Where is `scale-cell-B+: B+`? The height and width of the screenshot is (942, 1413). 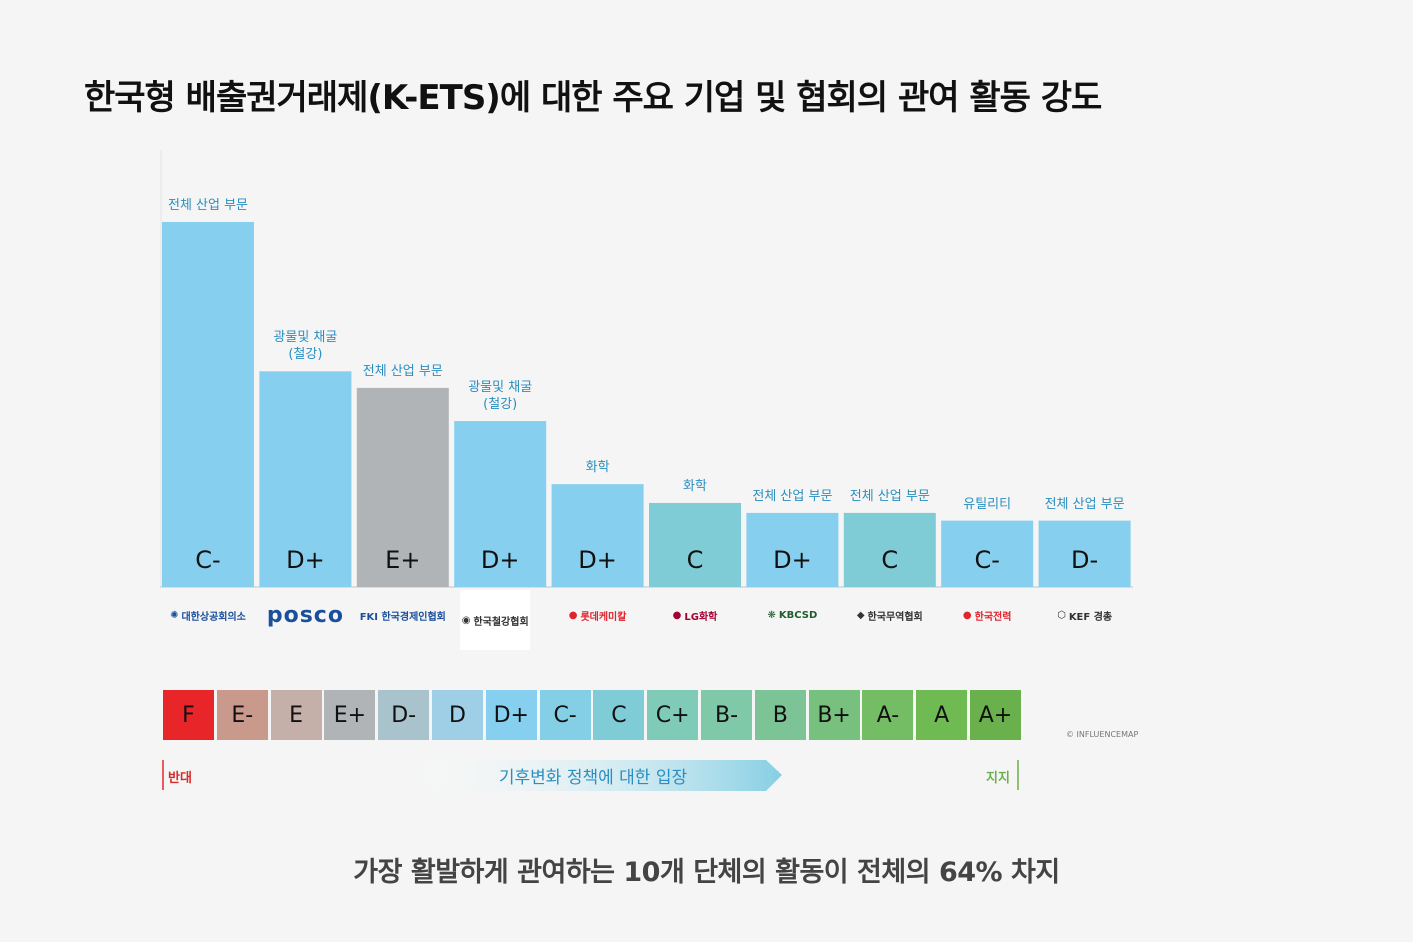 scale-cell-B+: B+ is located at coordinates (834, 715).